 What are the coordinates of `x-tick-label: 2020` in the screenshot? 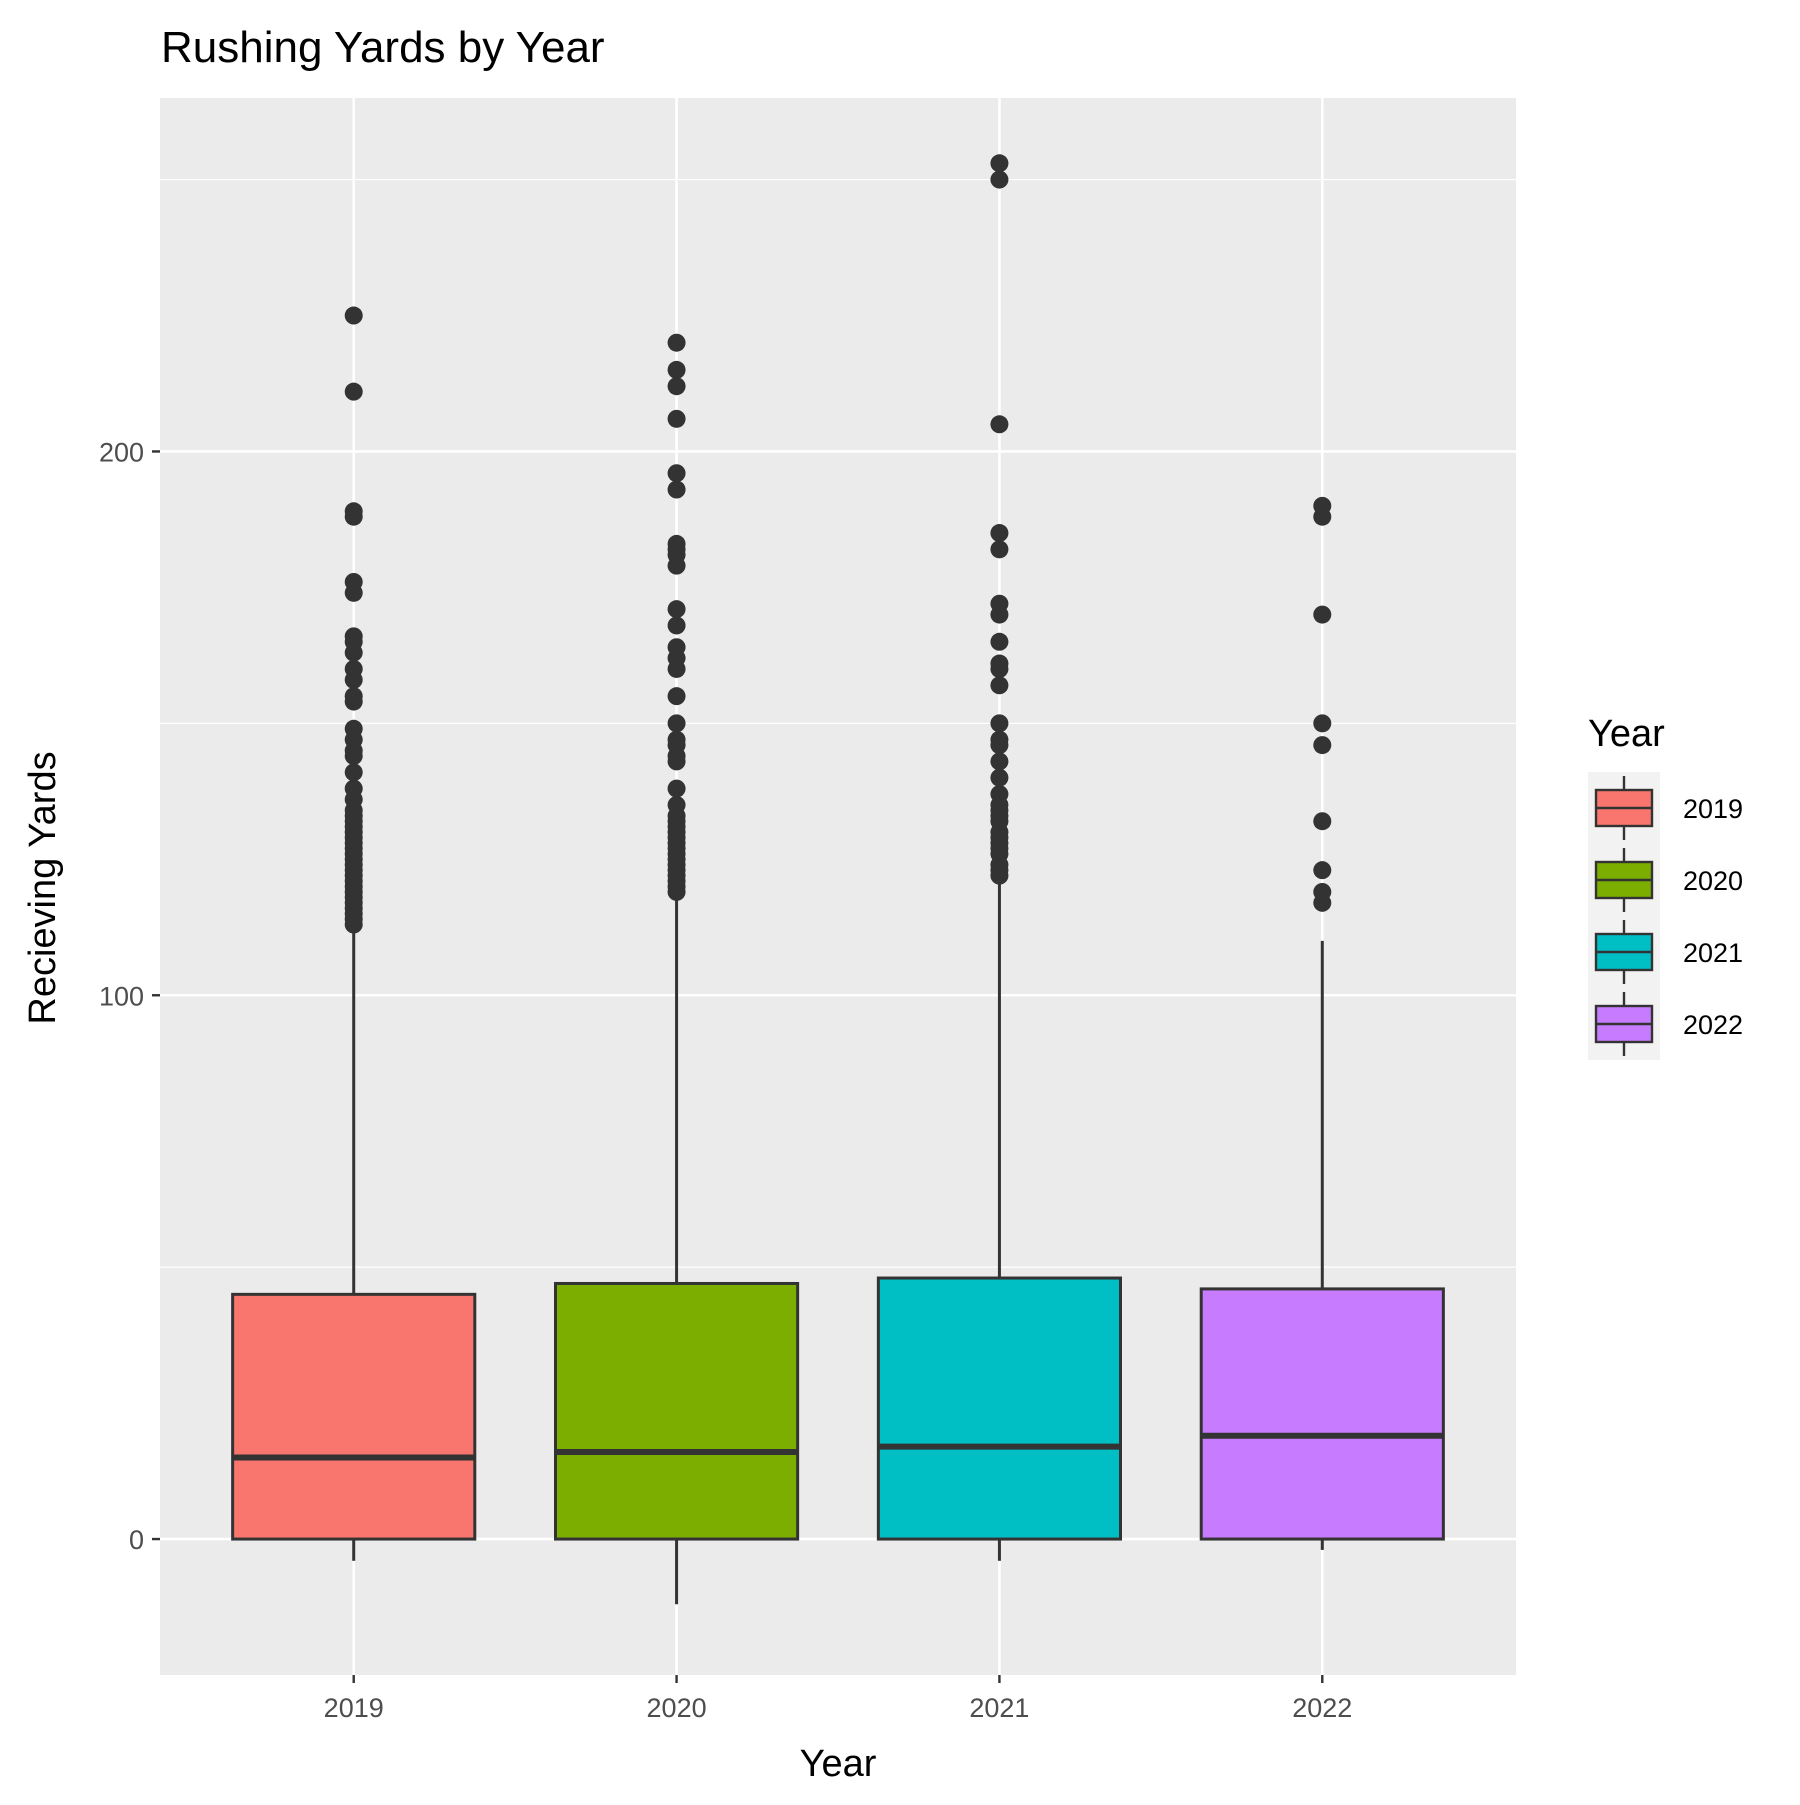 It's located at (677, 1708).